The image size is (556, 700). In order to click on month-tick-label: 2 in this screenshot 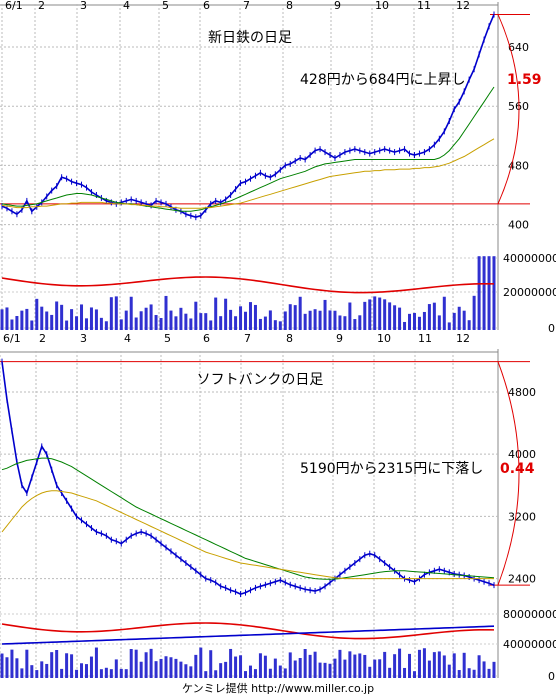, I will do `click(42, 338)`.